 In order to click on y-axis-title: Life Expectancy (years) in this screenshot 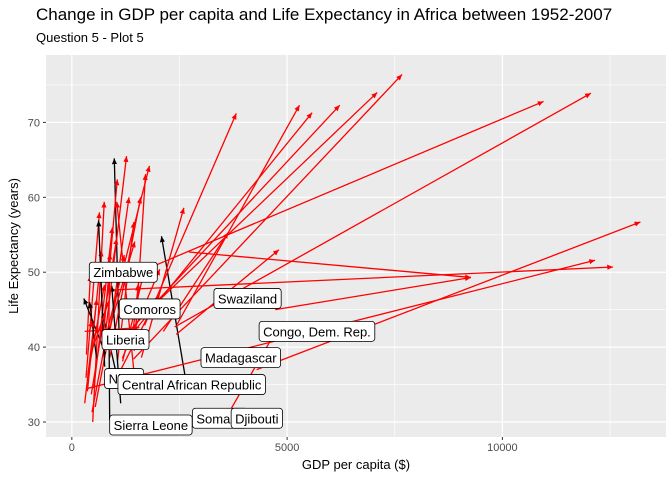, I will do `click(13, 246)`.